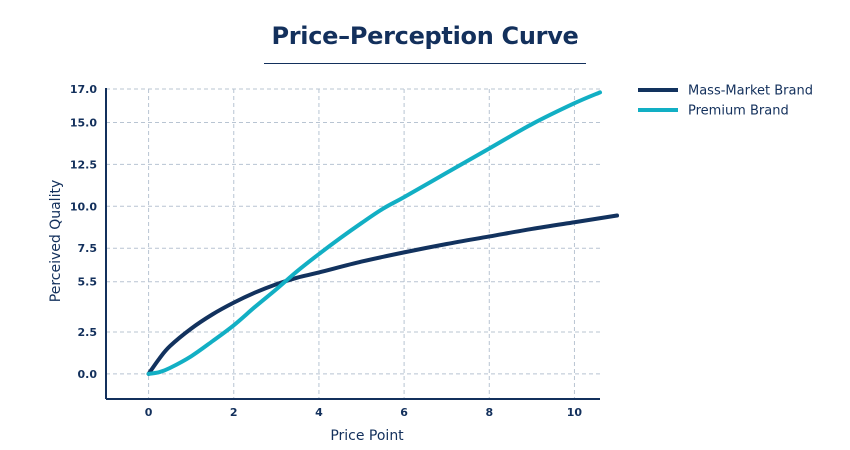  I want to click on legend: Mass-Market Brand Premium Brand, so click(725, 101).